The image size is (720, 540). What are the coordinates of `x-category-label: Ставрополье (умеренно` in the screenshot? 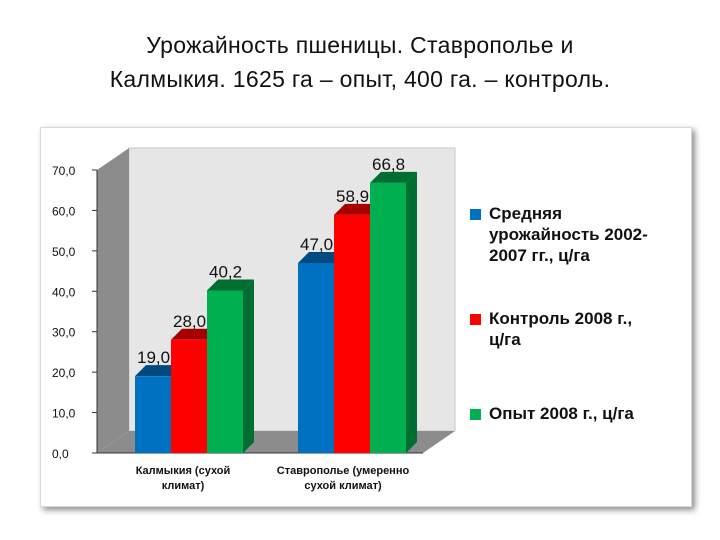 It's located at (343, 471).